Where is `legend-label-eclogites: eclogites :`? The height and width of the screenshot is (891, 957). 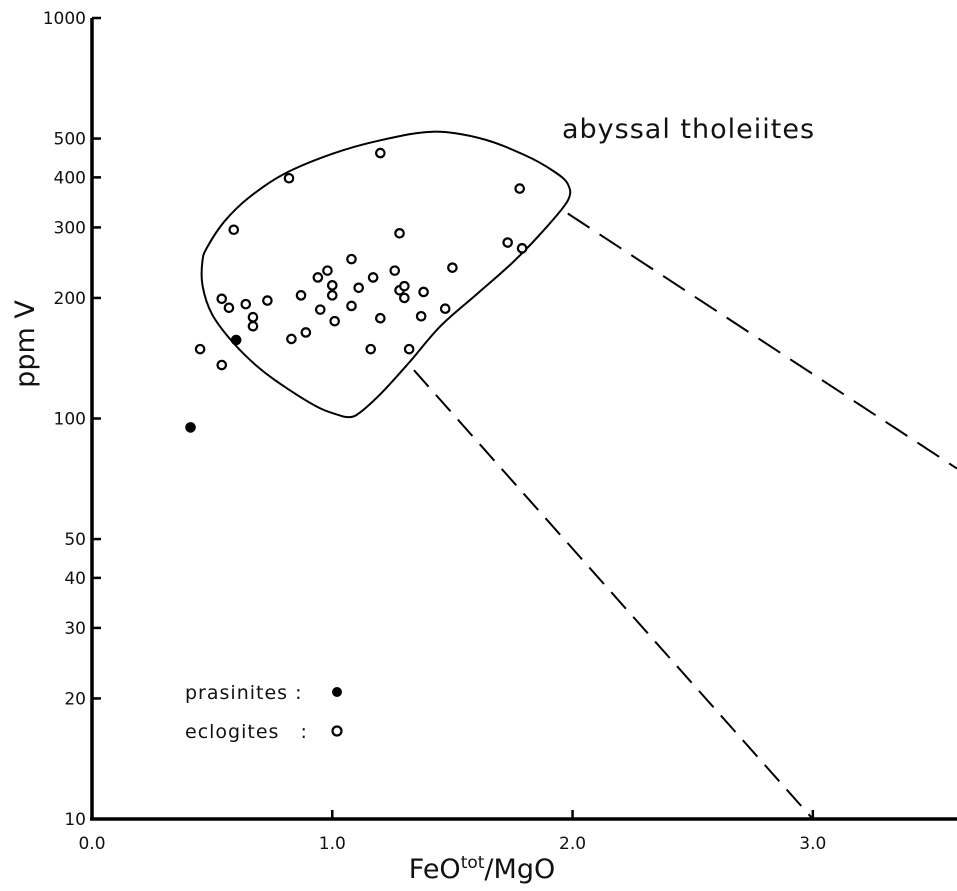 legend-label-eclogites: eclogites : is located at coordinates (246, 732).